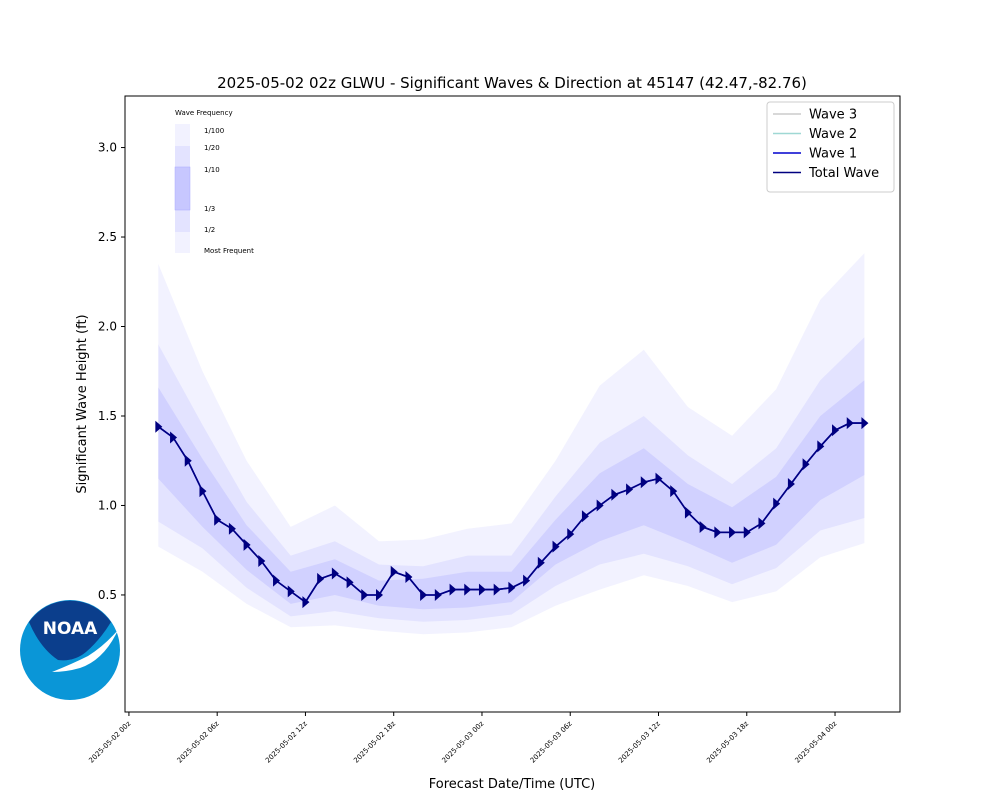 The width and height of the screenshot is (1000, 800). I want to click on frequency-label: Most Frequent, so click(229, 251).